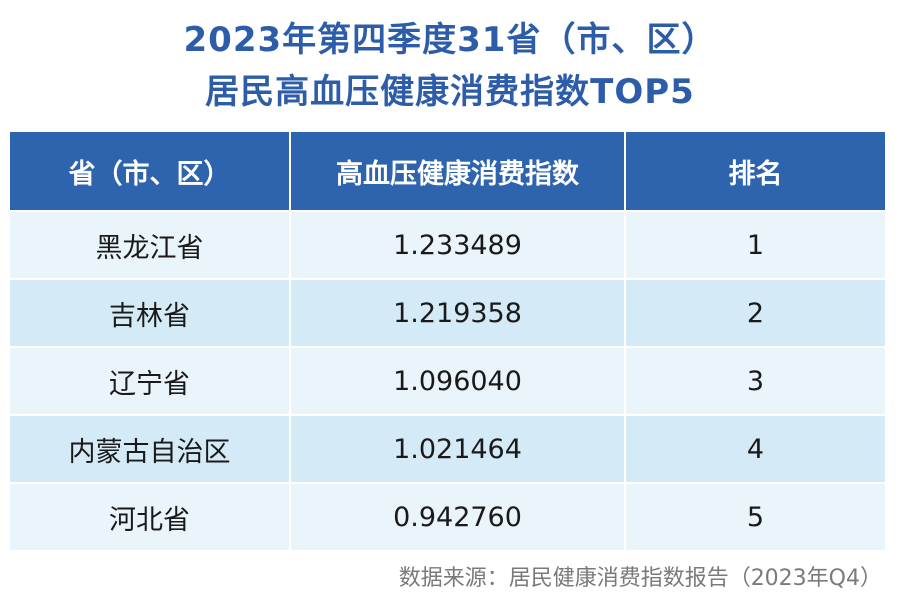  I want to click on table-header-row: 省（市、区） 高血压健康消费指数 排名, so click(447, 171).